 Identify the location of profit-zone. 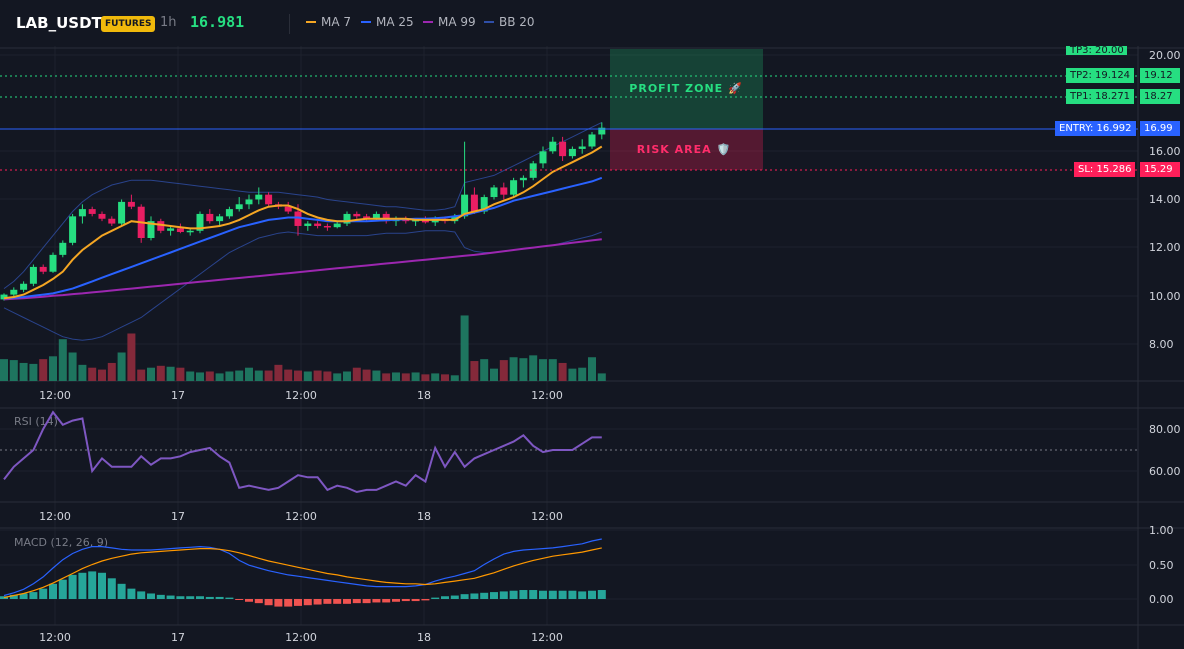
(686, 89).